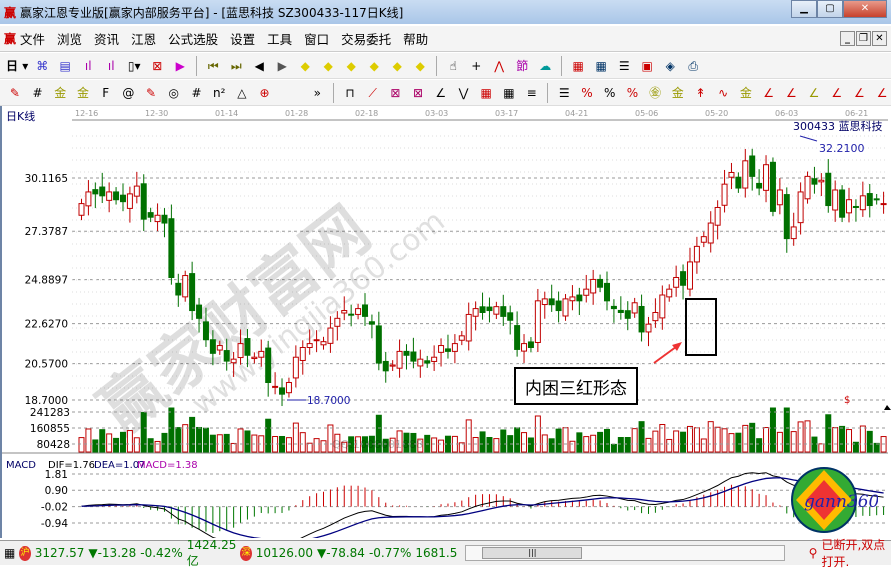  Describe the element at coordinates (768, 92) in the screenshot. I see `j-angle-icon: ∠` at that location.